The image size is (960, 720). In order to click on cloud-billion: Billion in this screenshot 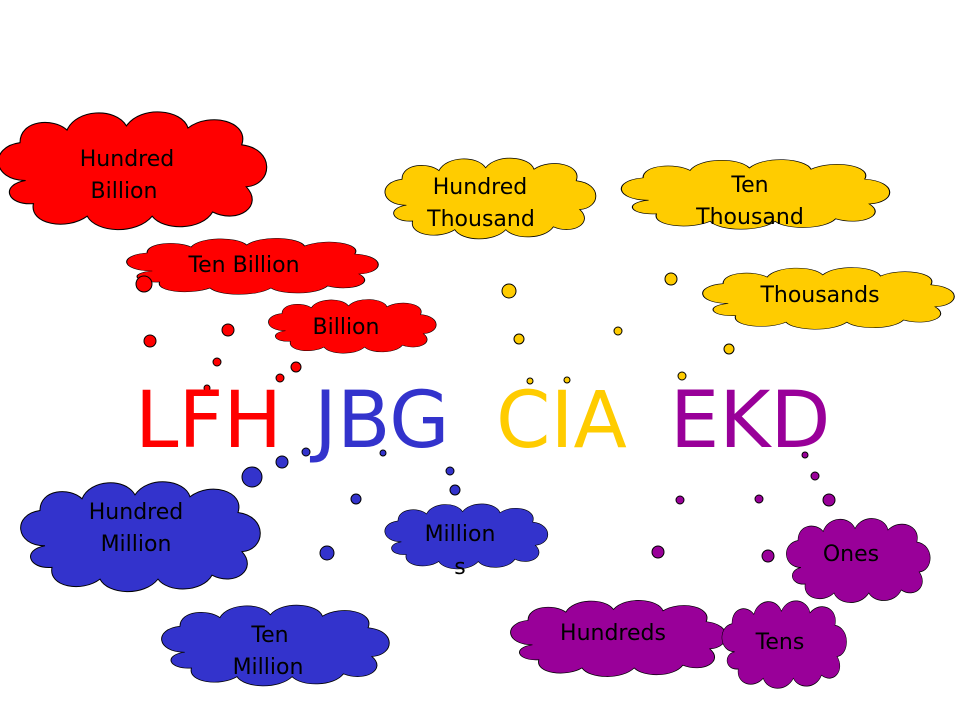, I will do `click(352, 326)`.